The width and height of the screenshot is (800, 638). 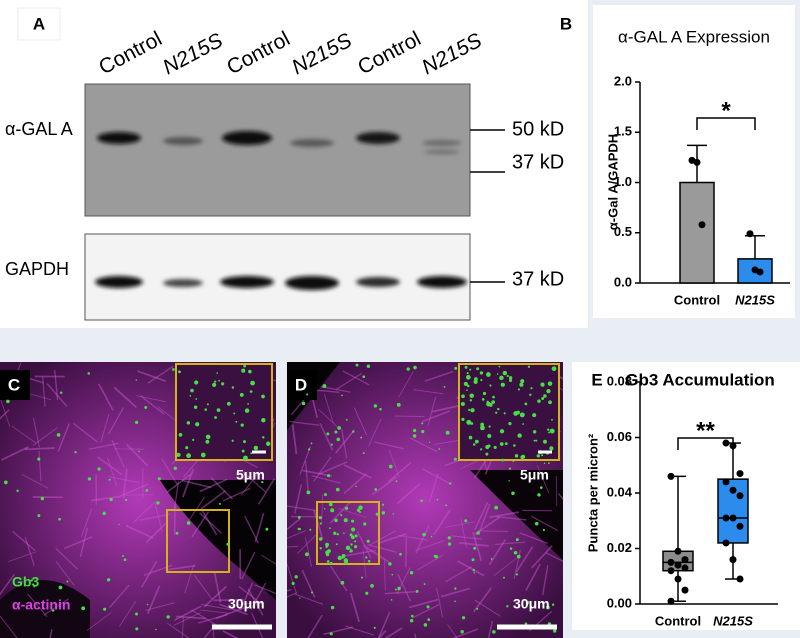 What do you see at coordinates (41, 605) in the screenshot?
I see `stain-label: α-actinin` at bounding box center [41, 605].